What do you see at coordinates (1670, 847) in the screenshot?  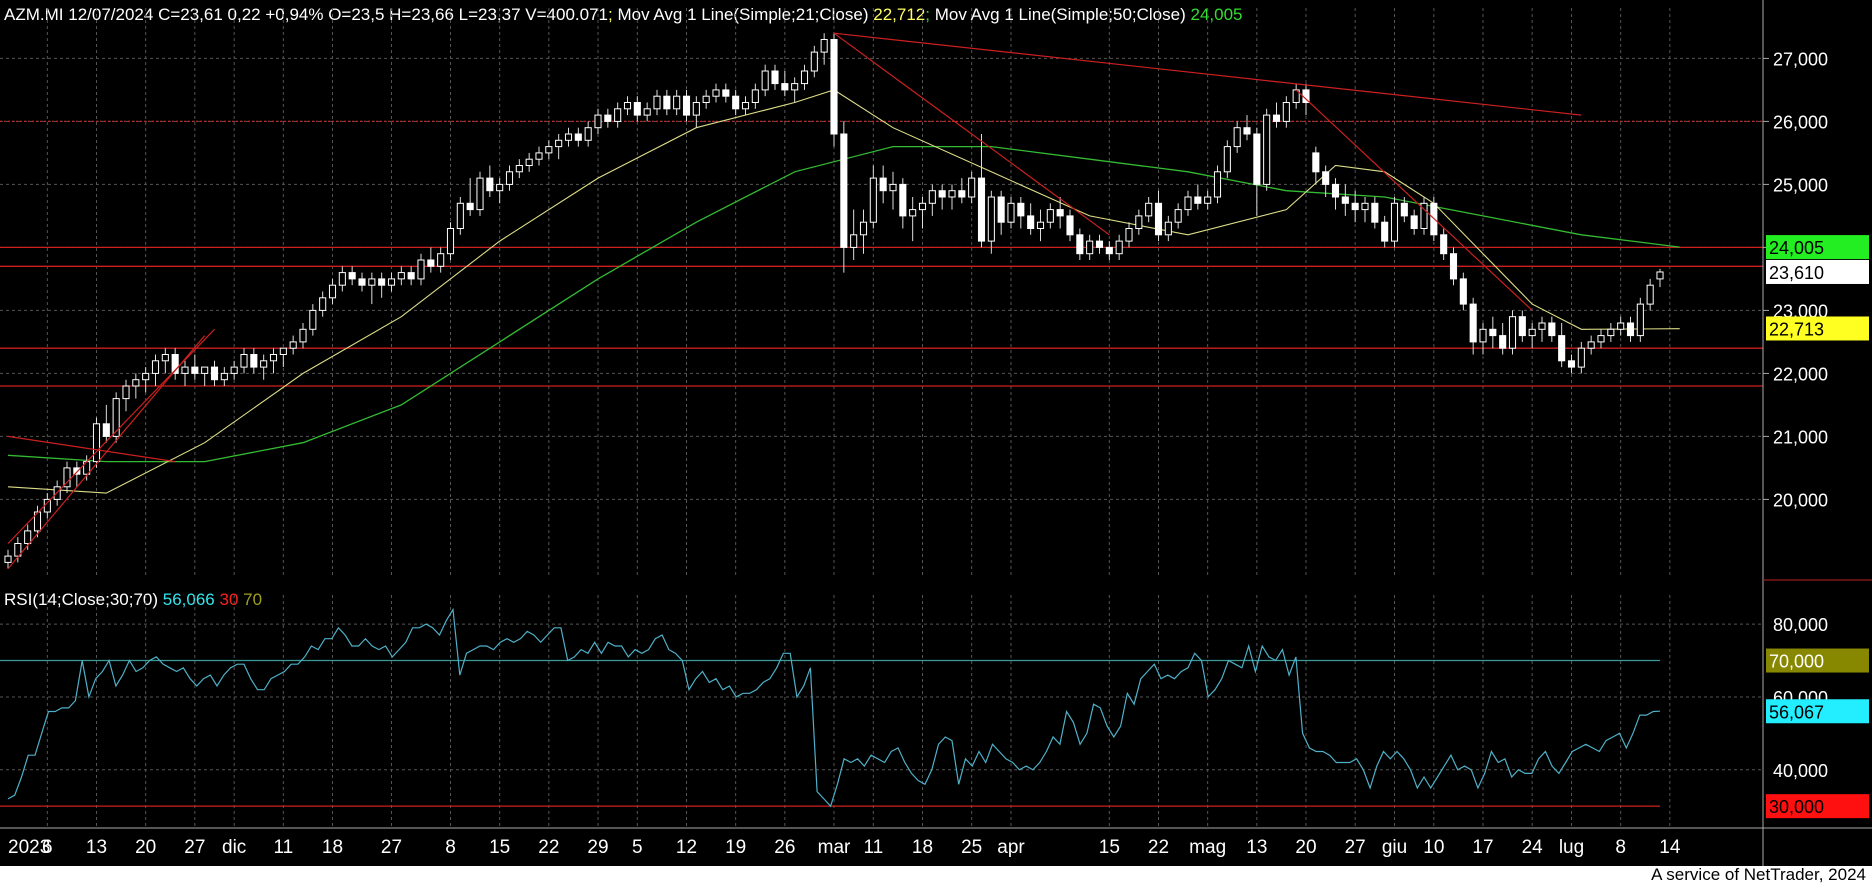 I see `x-tick-label: 14` at bounding box center [1670, 847].